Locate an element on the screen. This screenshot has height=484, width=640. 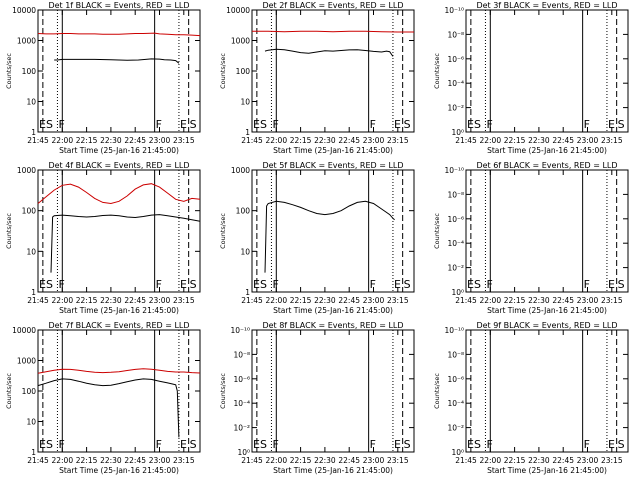
panel-title: Det 2f BLACK = Events, RED = LLD is located at coordinates (332, 5).